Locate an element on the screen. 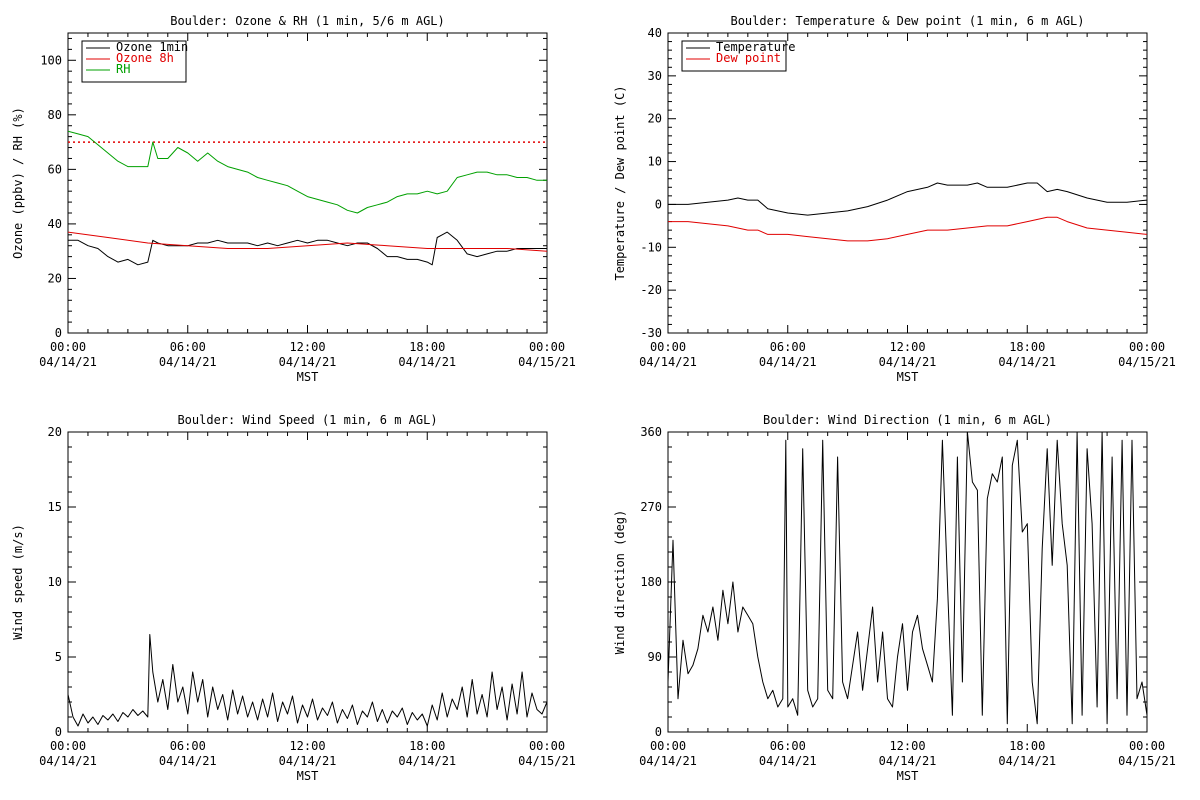  temperature-dewpoint-x-axis-label: MST is located at coordinates (908, 377).